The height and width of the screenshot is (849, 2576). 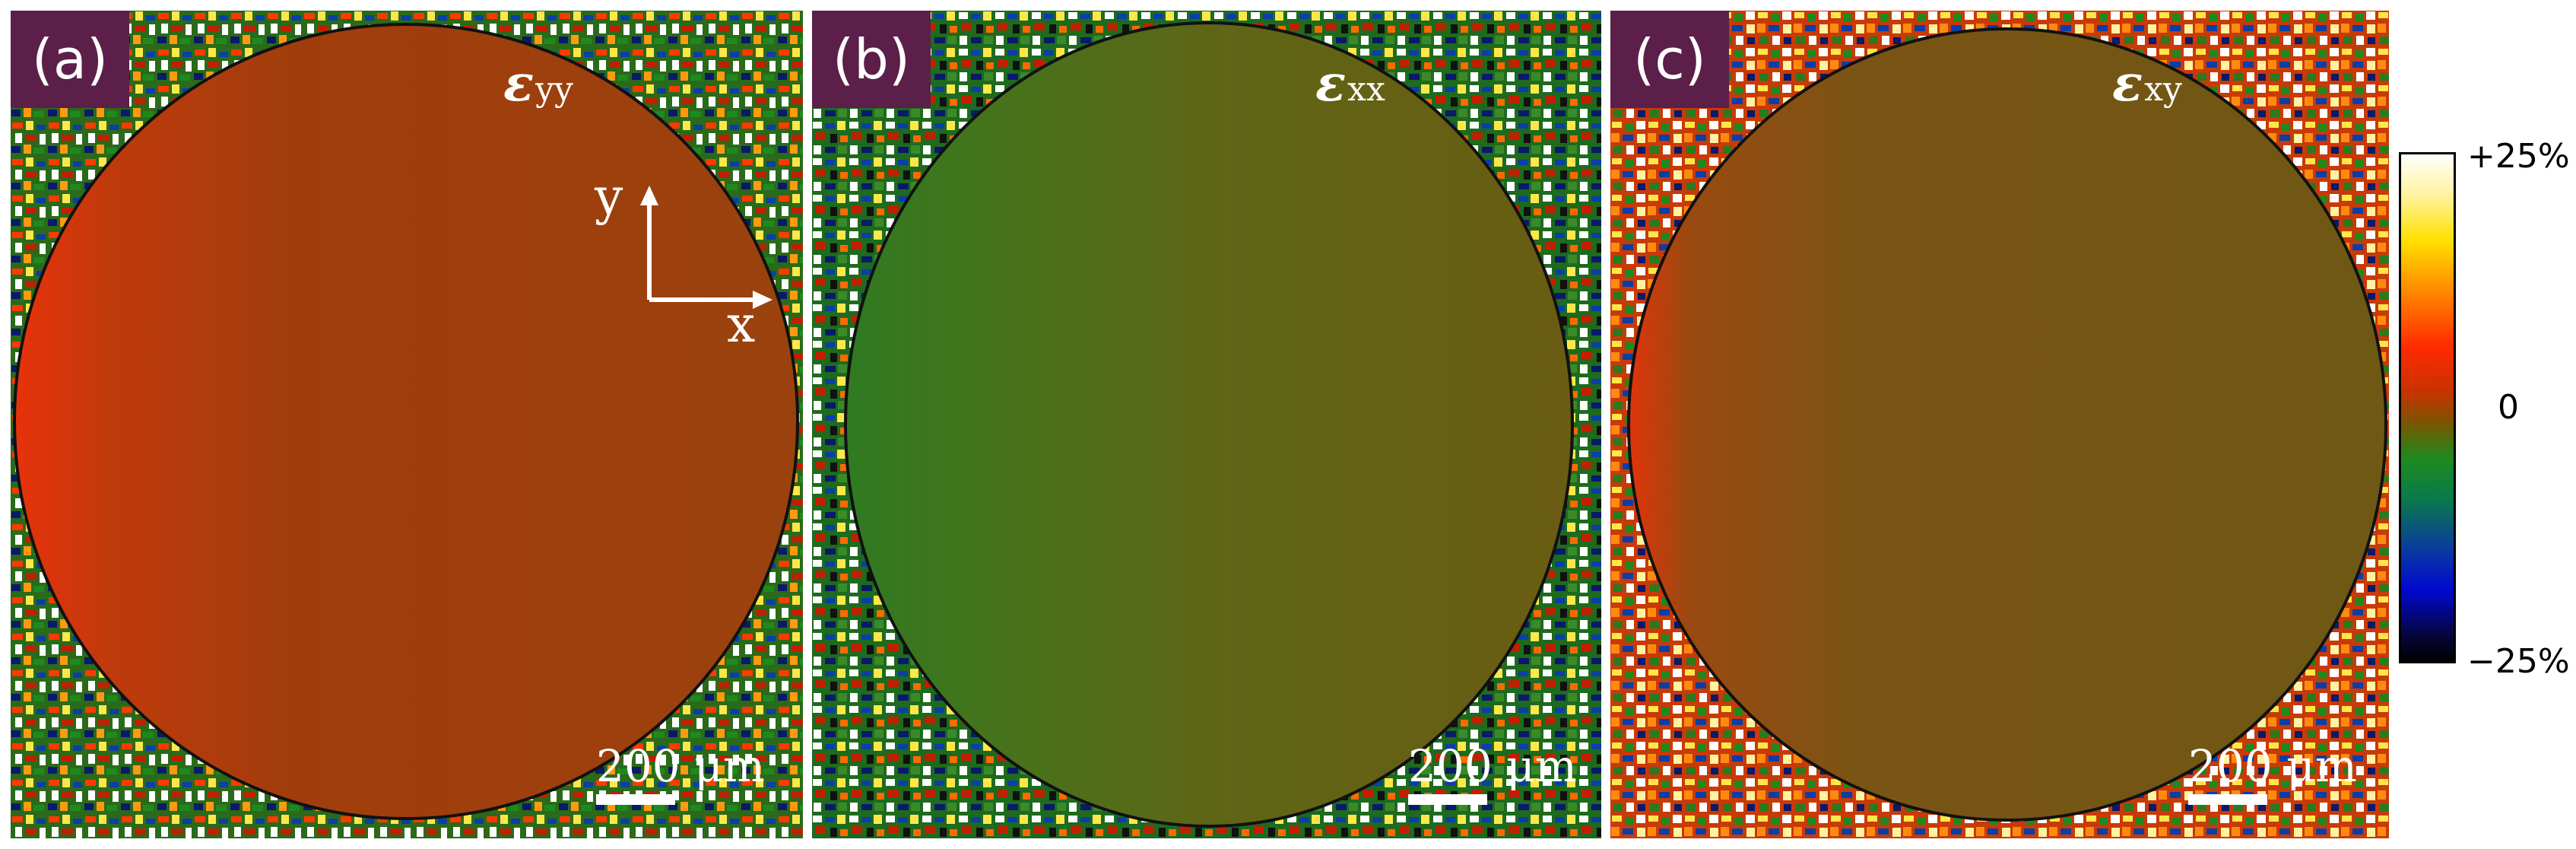 I want to click on strain-subscript: yy, so click(x=554, y=89).